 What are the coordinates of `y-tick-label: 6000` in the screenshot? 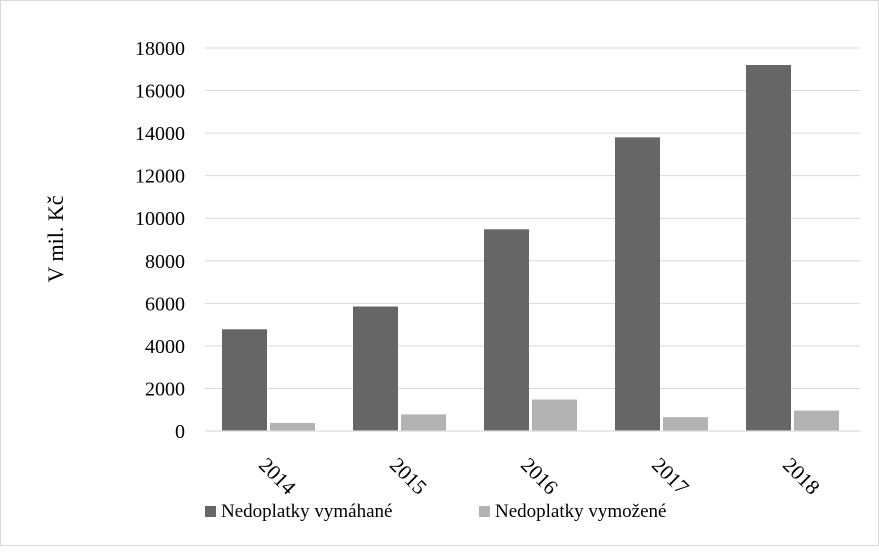 It's located at (165, 304).